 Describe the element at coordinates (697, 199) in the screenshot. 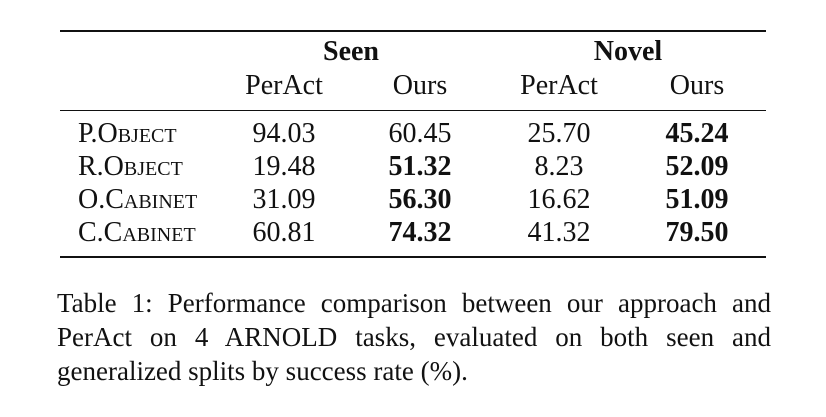

I see `table-cell-best: 51.09` at that location.